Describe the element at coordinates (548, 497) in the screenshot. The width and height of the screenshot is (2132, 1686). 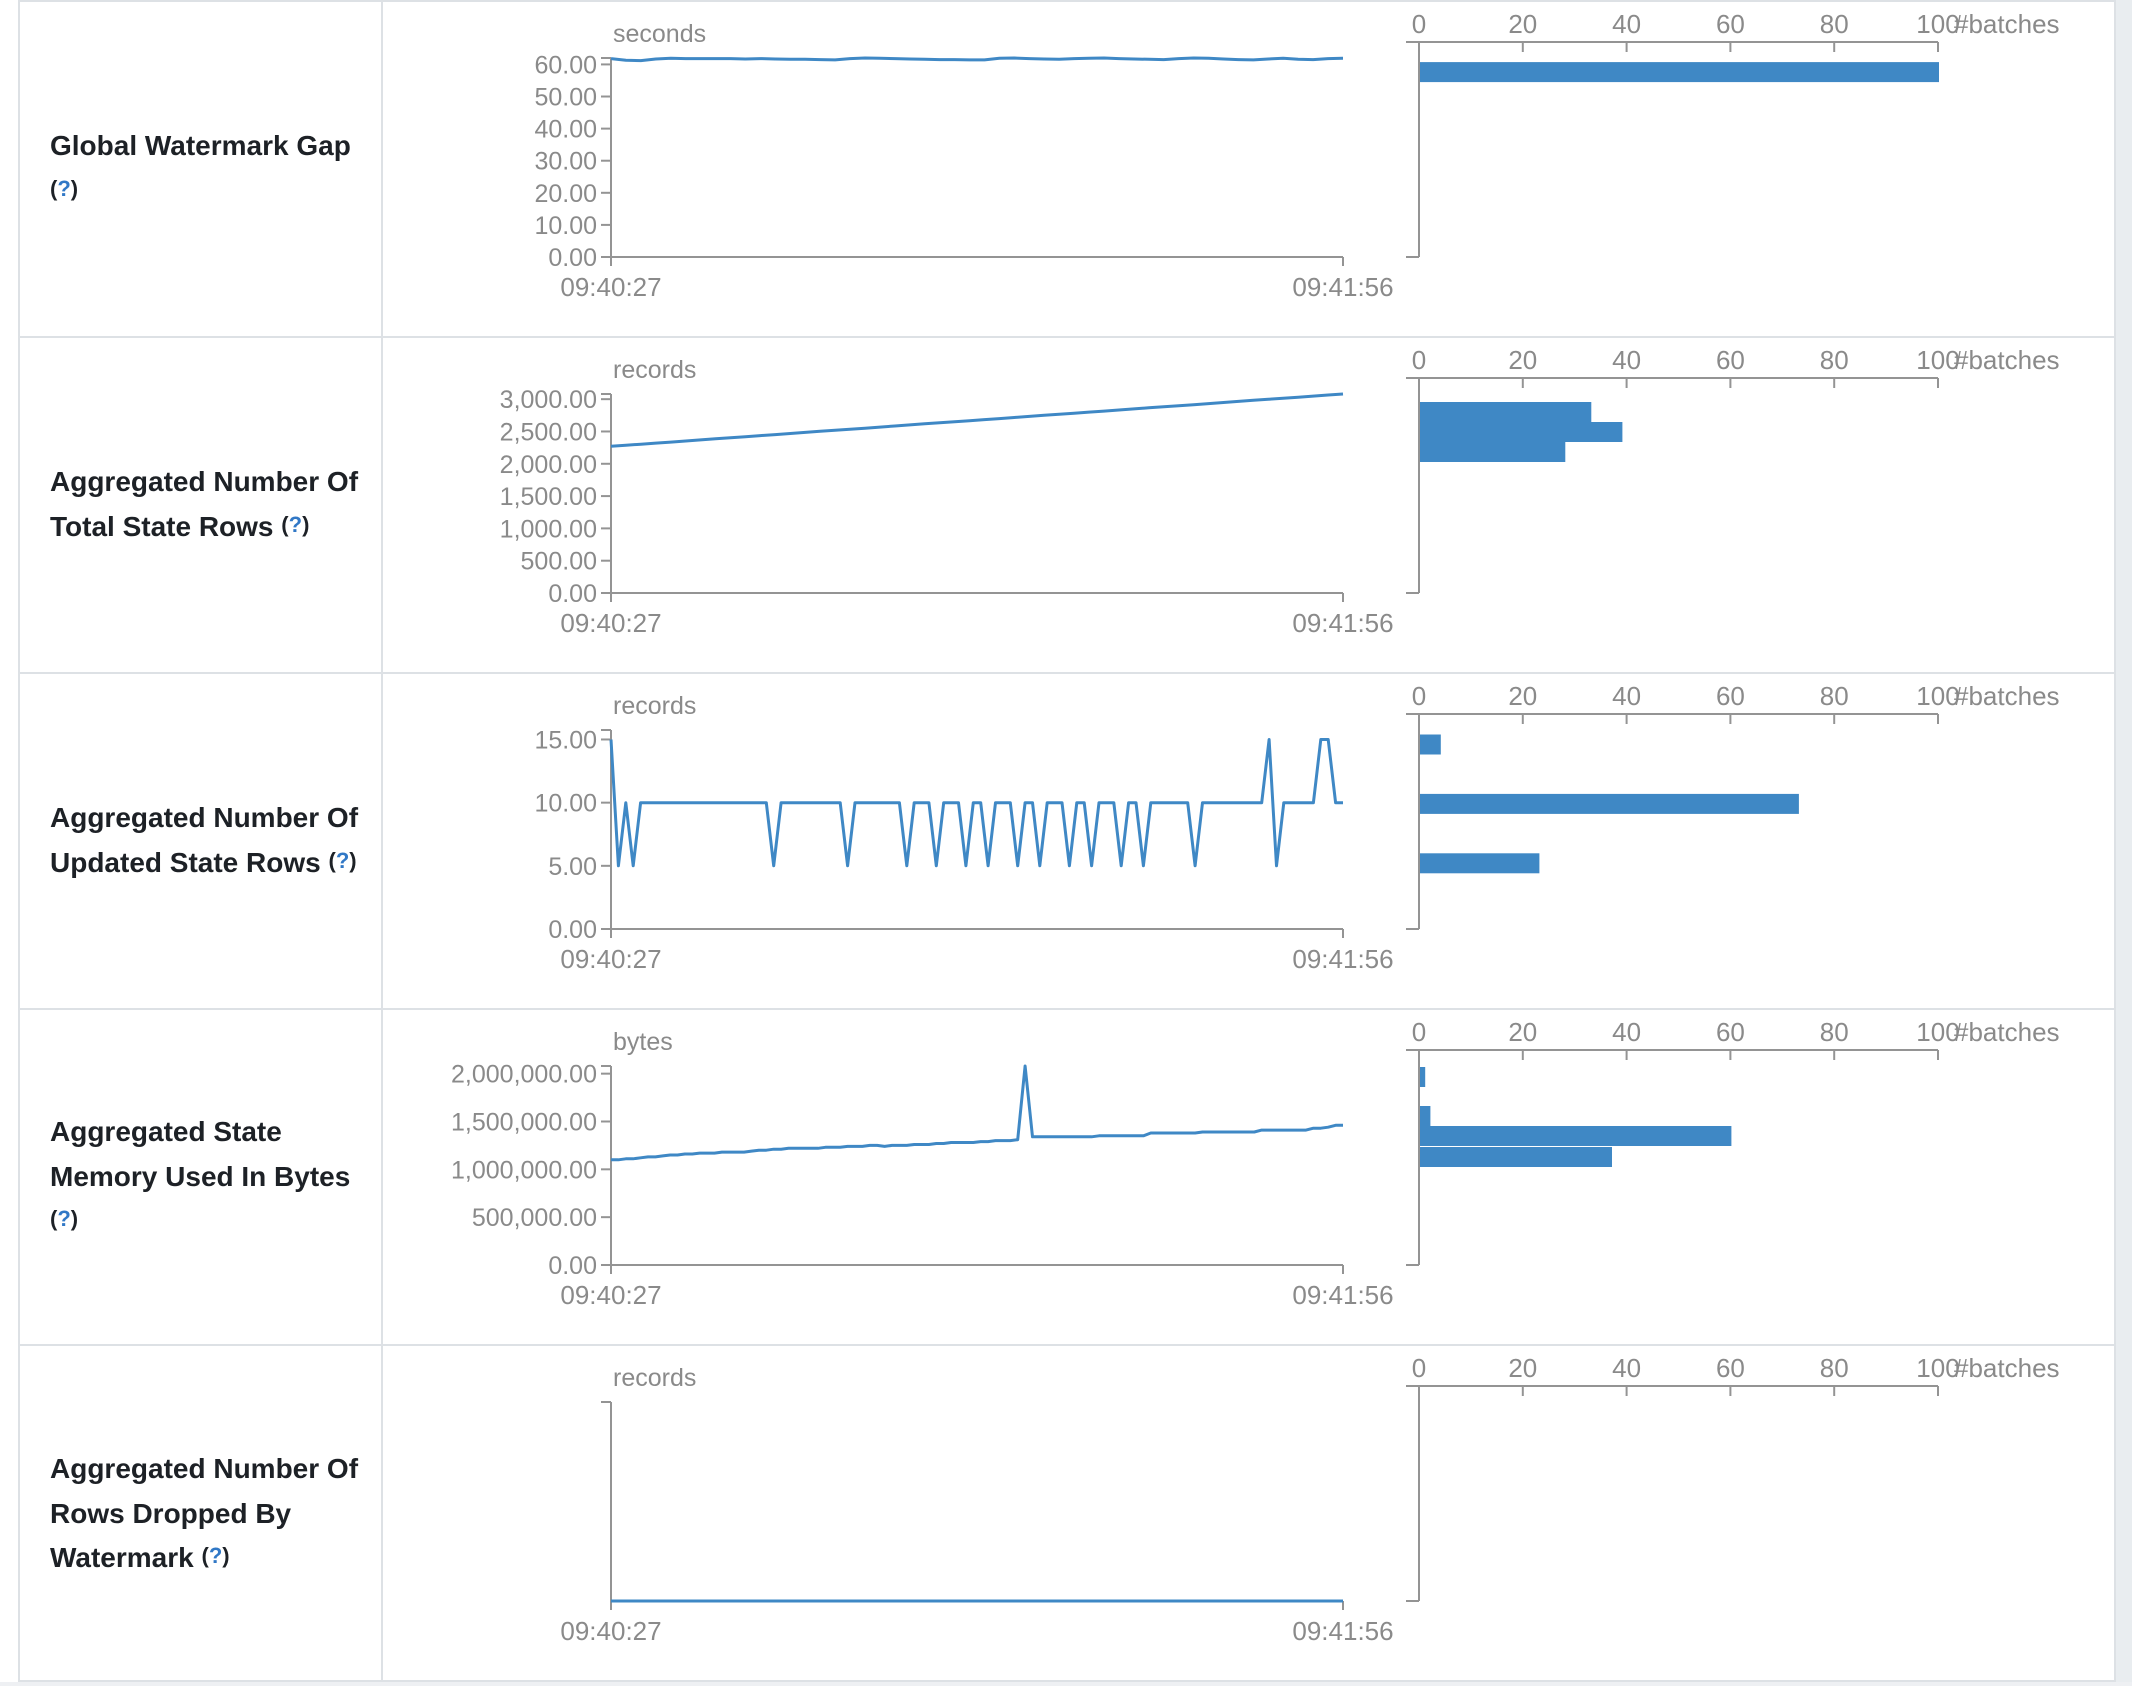
I see `y-axis-tick-label: 1,500.00` at that location.